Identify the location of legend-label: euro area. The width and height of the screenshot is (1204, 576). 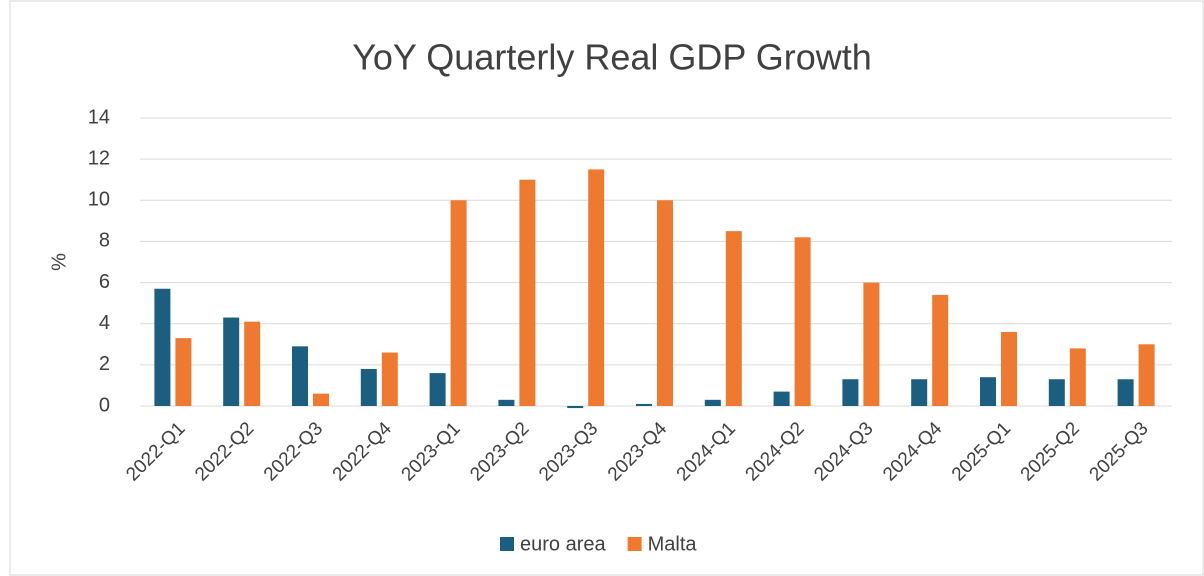
(563, 544).